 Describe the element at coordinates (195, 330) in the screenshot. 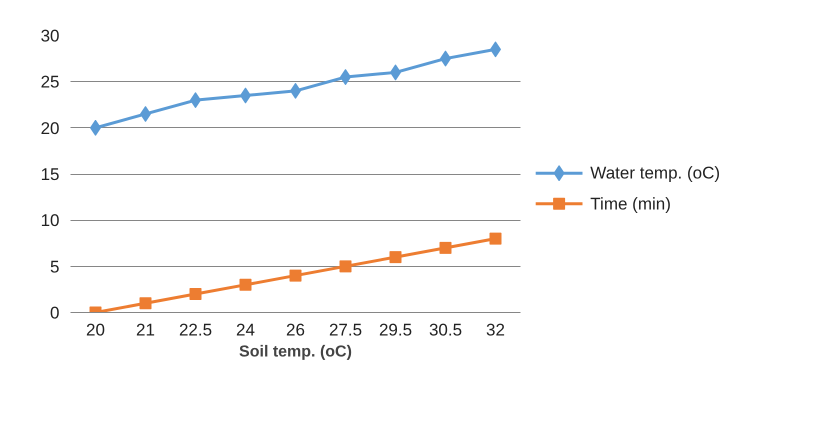

I see `x-tick-label: 22.5` at that location.